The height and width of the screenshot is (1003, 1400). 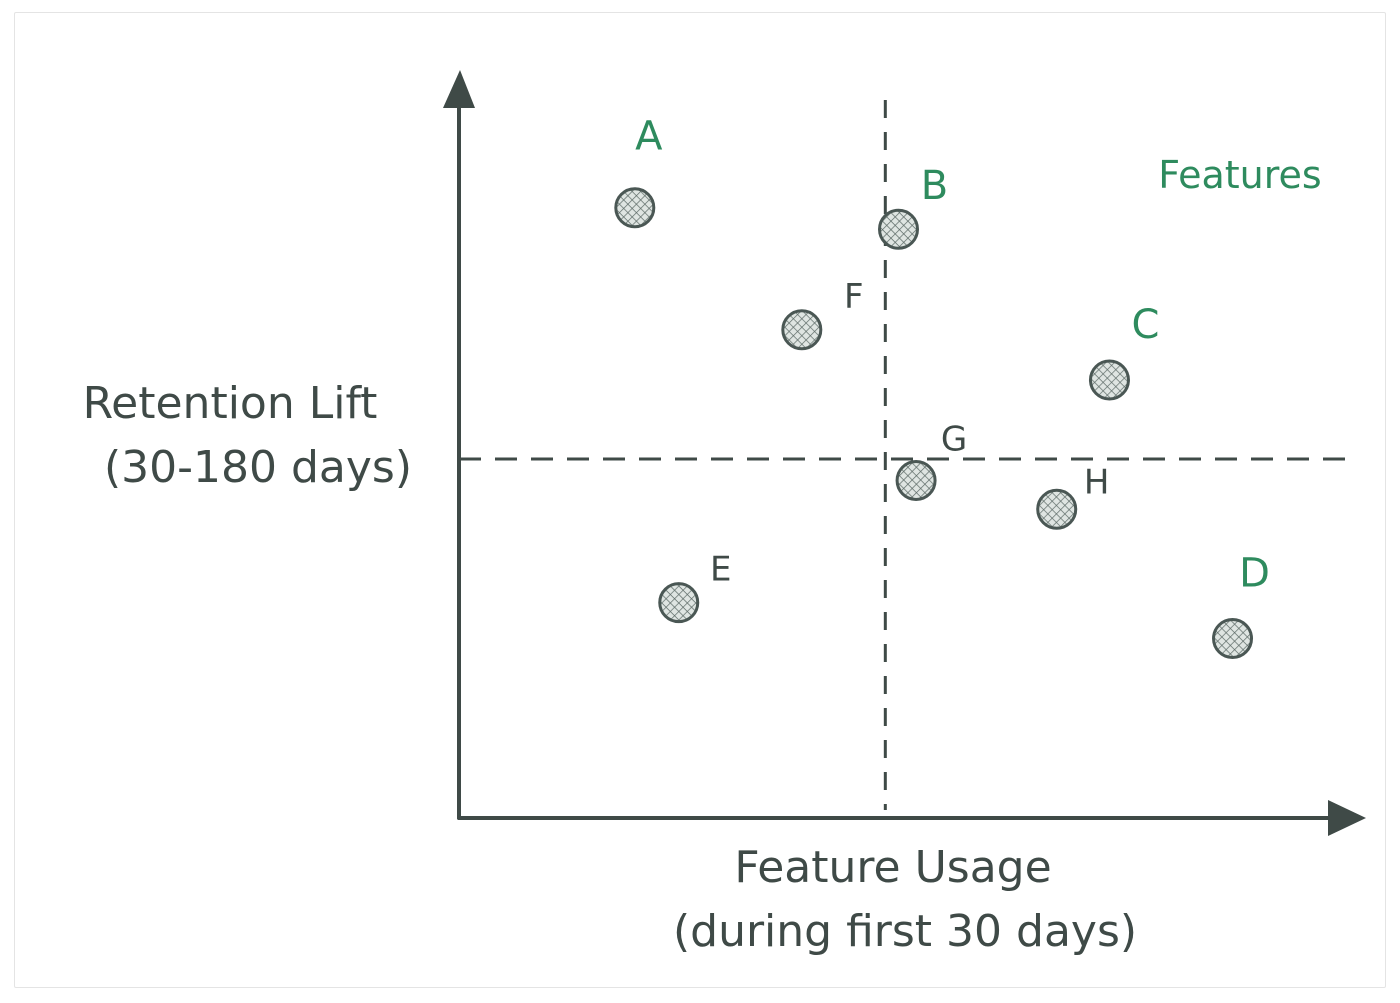 What do you see at coordinates (1145, 325) in the screenshot?
I see `point-label-c: C` at bounding box center [1145, 325].